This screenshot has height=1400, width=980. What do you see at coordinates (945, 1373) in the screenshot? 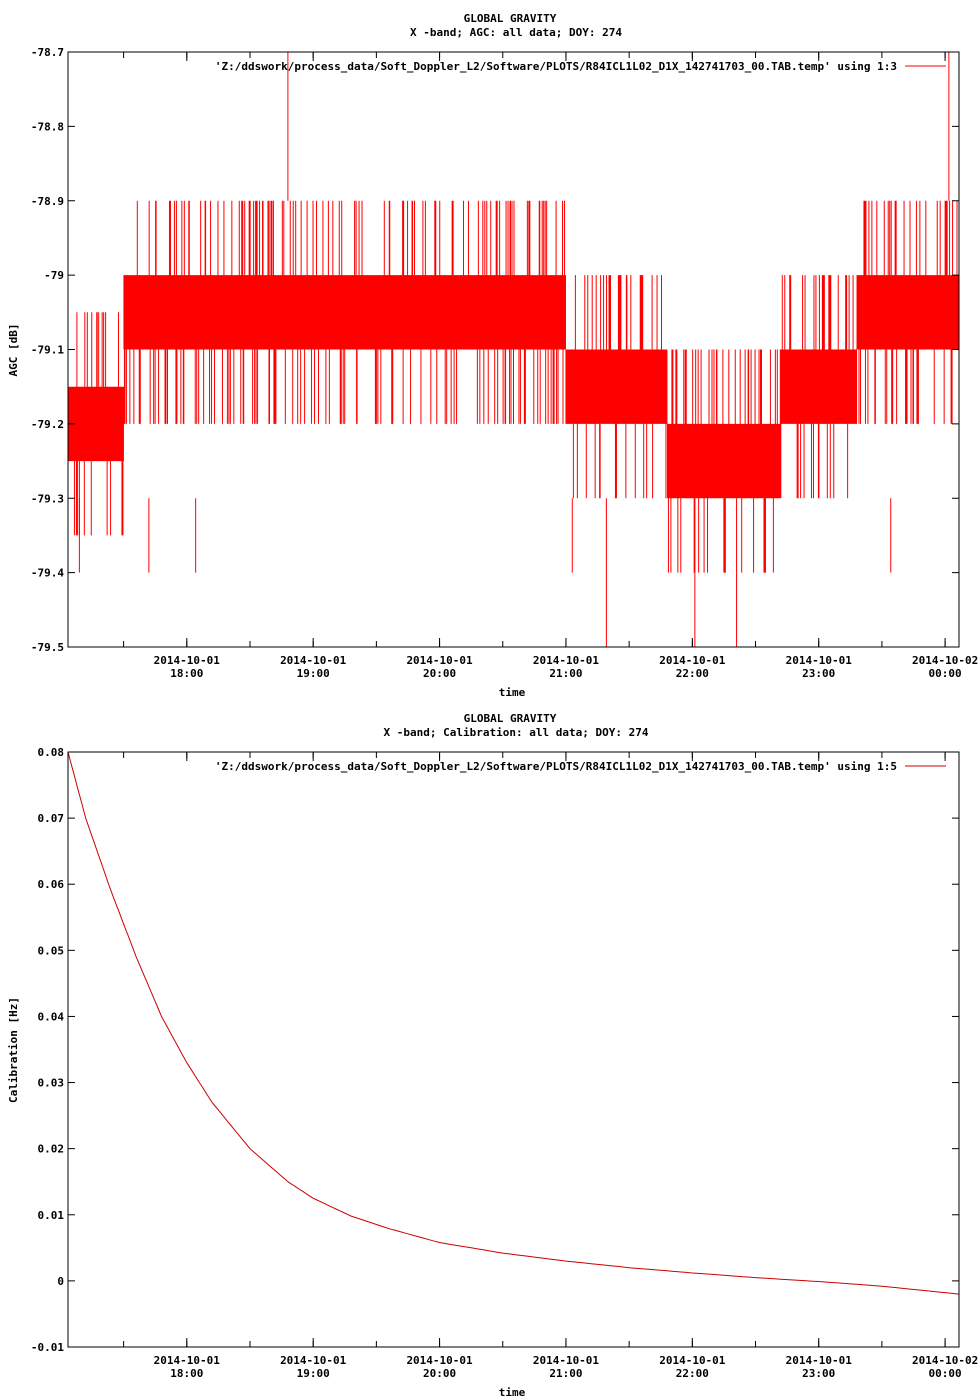
I see `calibration-x-tick-time: 00:00` at bounding box center [945, 1373].